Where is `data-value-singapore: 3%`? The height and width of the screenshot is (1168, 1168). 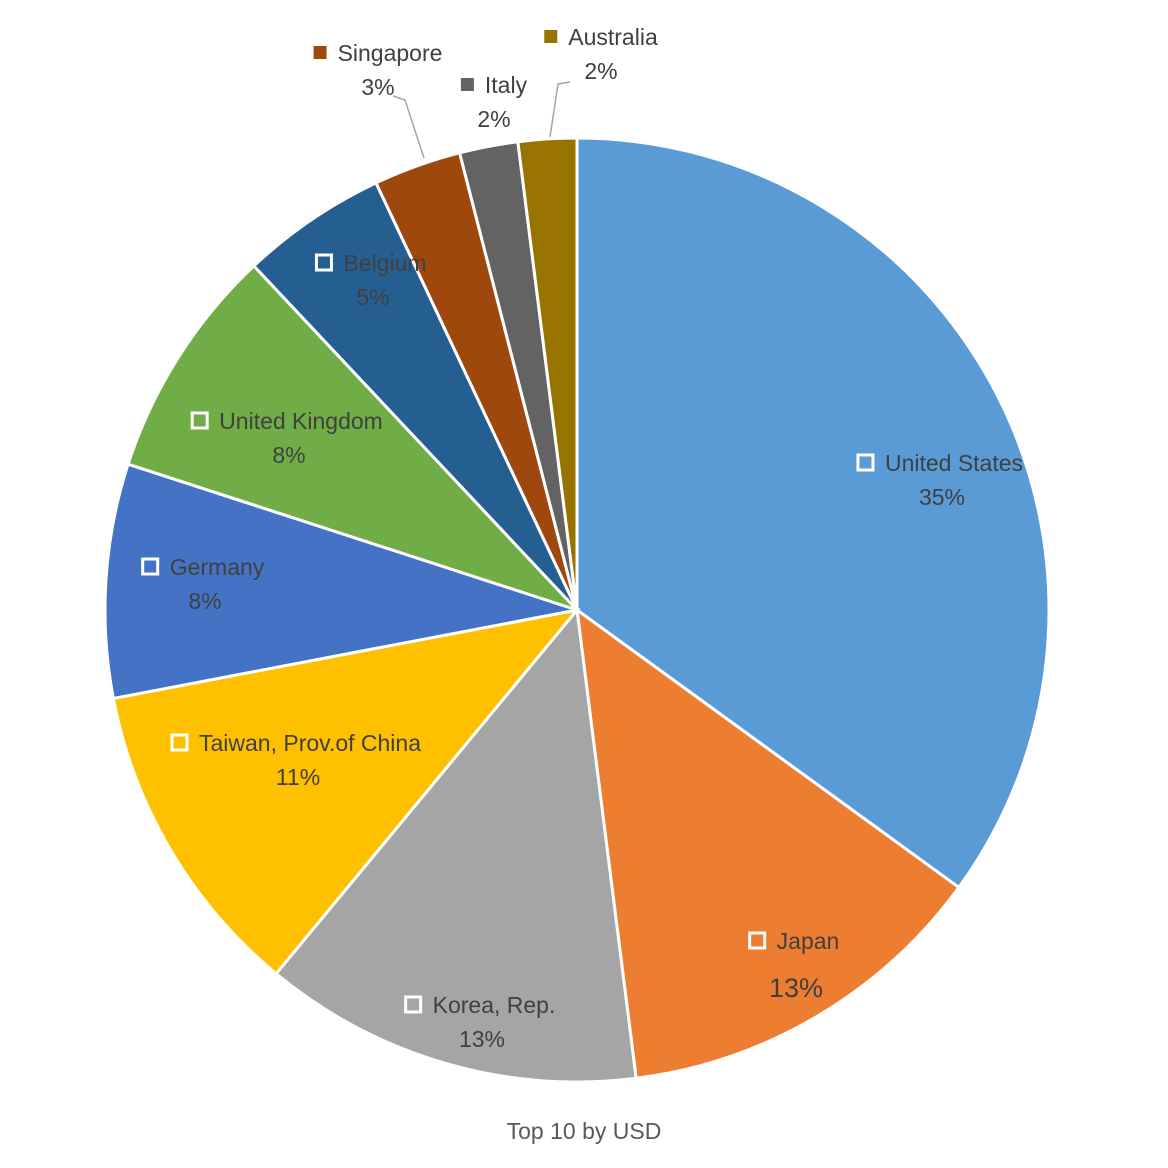 data-value-singapore: 3% is located at coordinates (377, 87).